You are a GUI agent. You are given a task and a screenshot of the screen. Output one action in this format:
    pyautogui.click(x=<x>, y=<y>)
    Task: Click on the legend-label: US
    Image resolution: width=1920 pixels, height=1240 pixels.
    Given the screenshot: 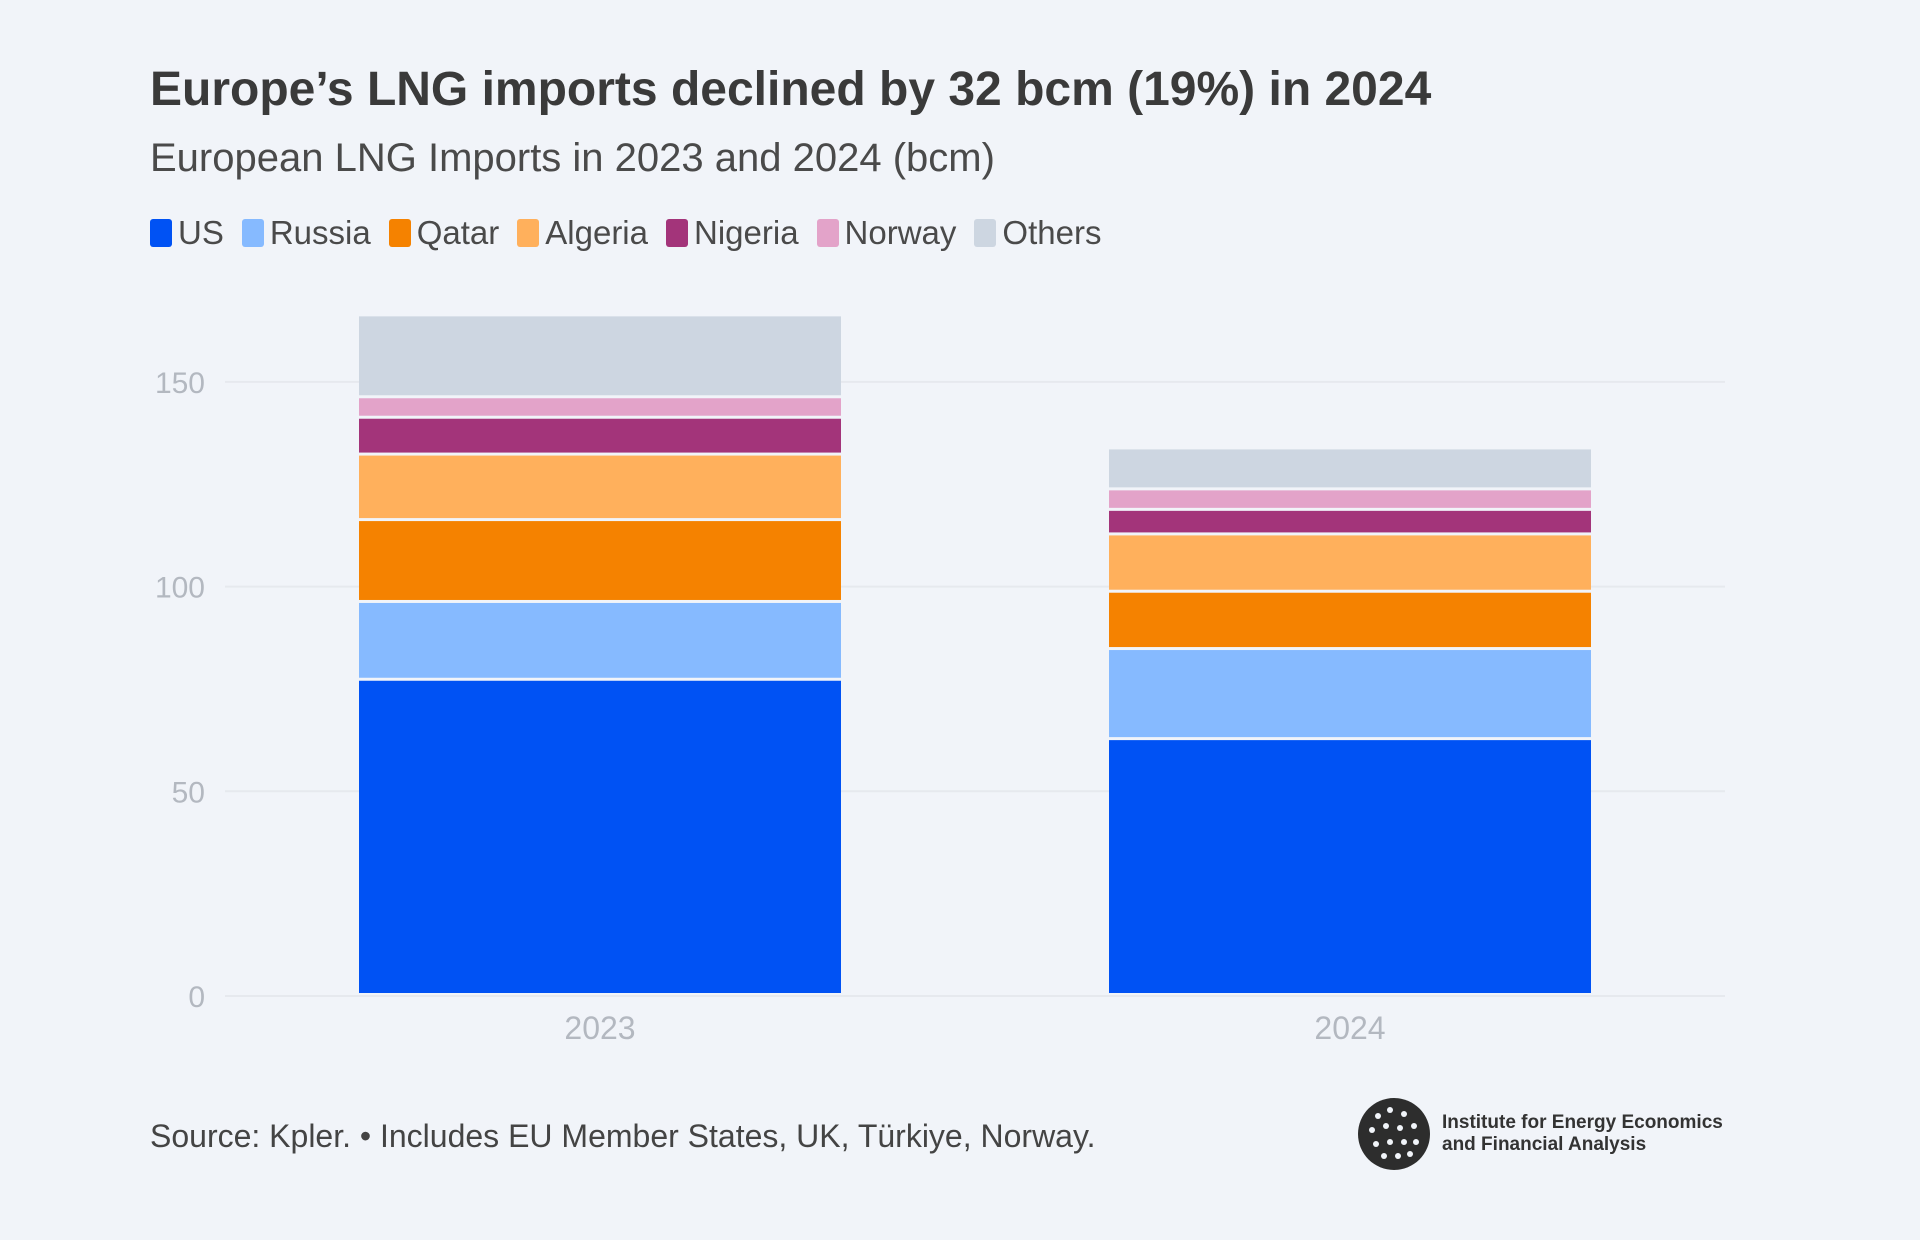 What is the action you would take?
    pyautogui.click(x=201, y=232)
    